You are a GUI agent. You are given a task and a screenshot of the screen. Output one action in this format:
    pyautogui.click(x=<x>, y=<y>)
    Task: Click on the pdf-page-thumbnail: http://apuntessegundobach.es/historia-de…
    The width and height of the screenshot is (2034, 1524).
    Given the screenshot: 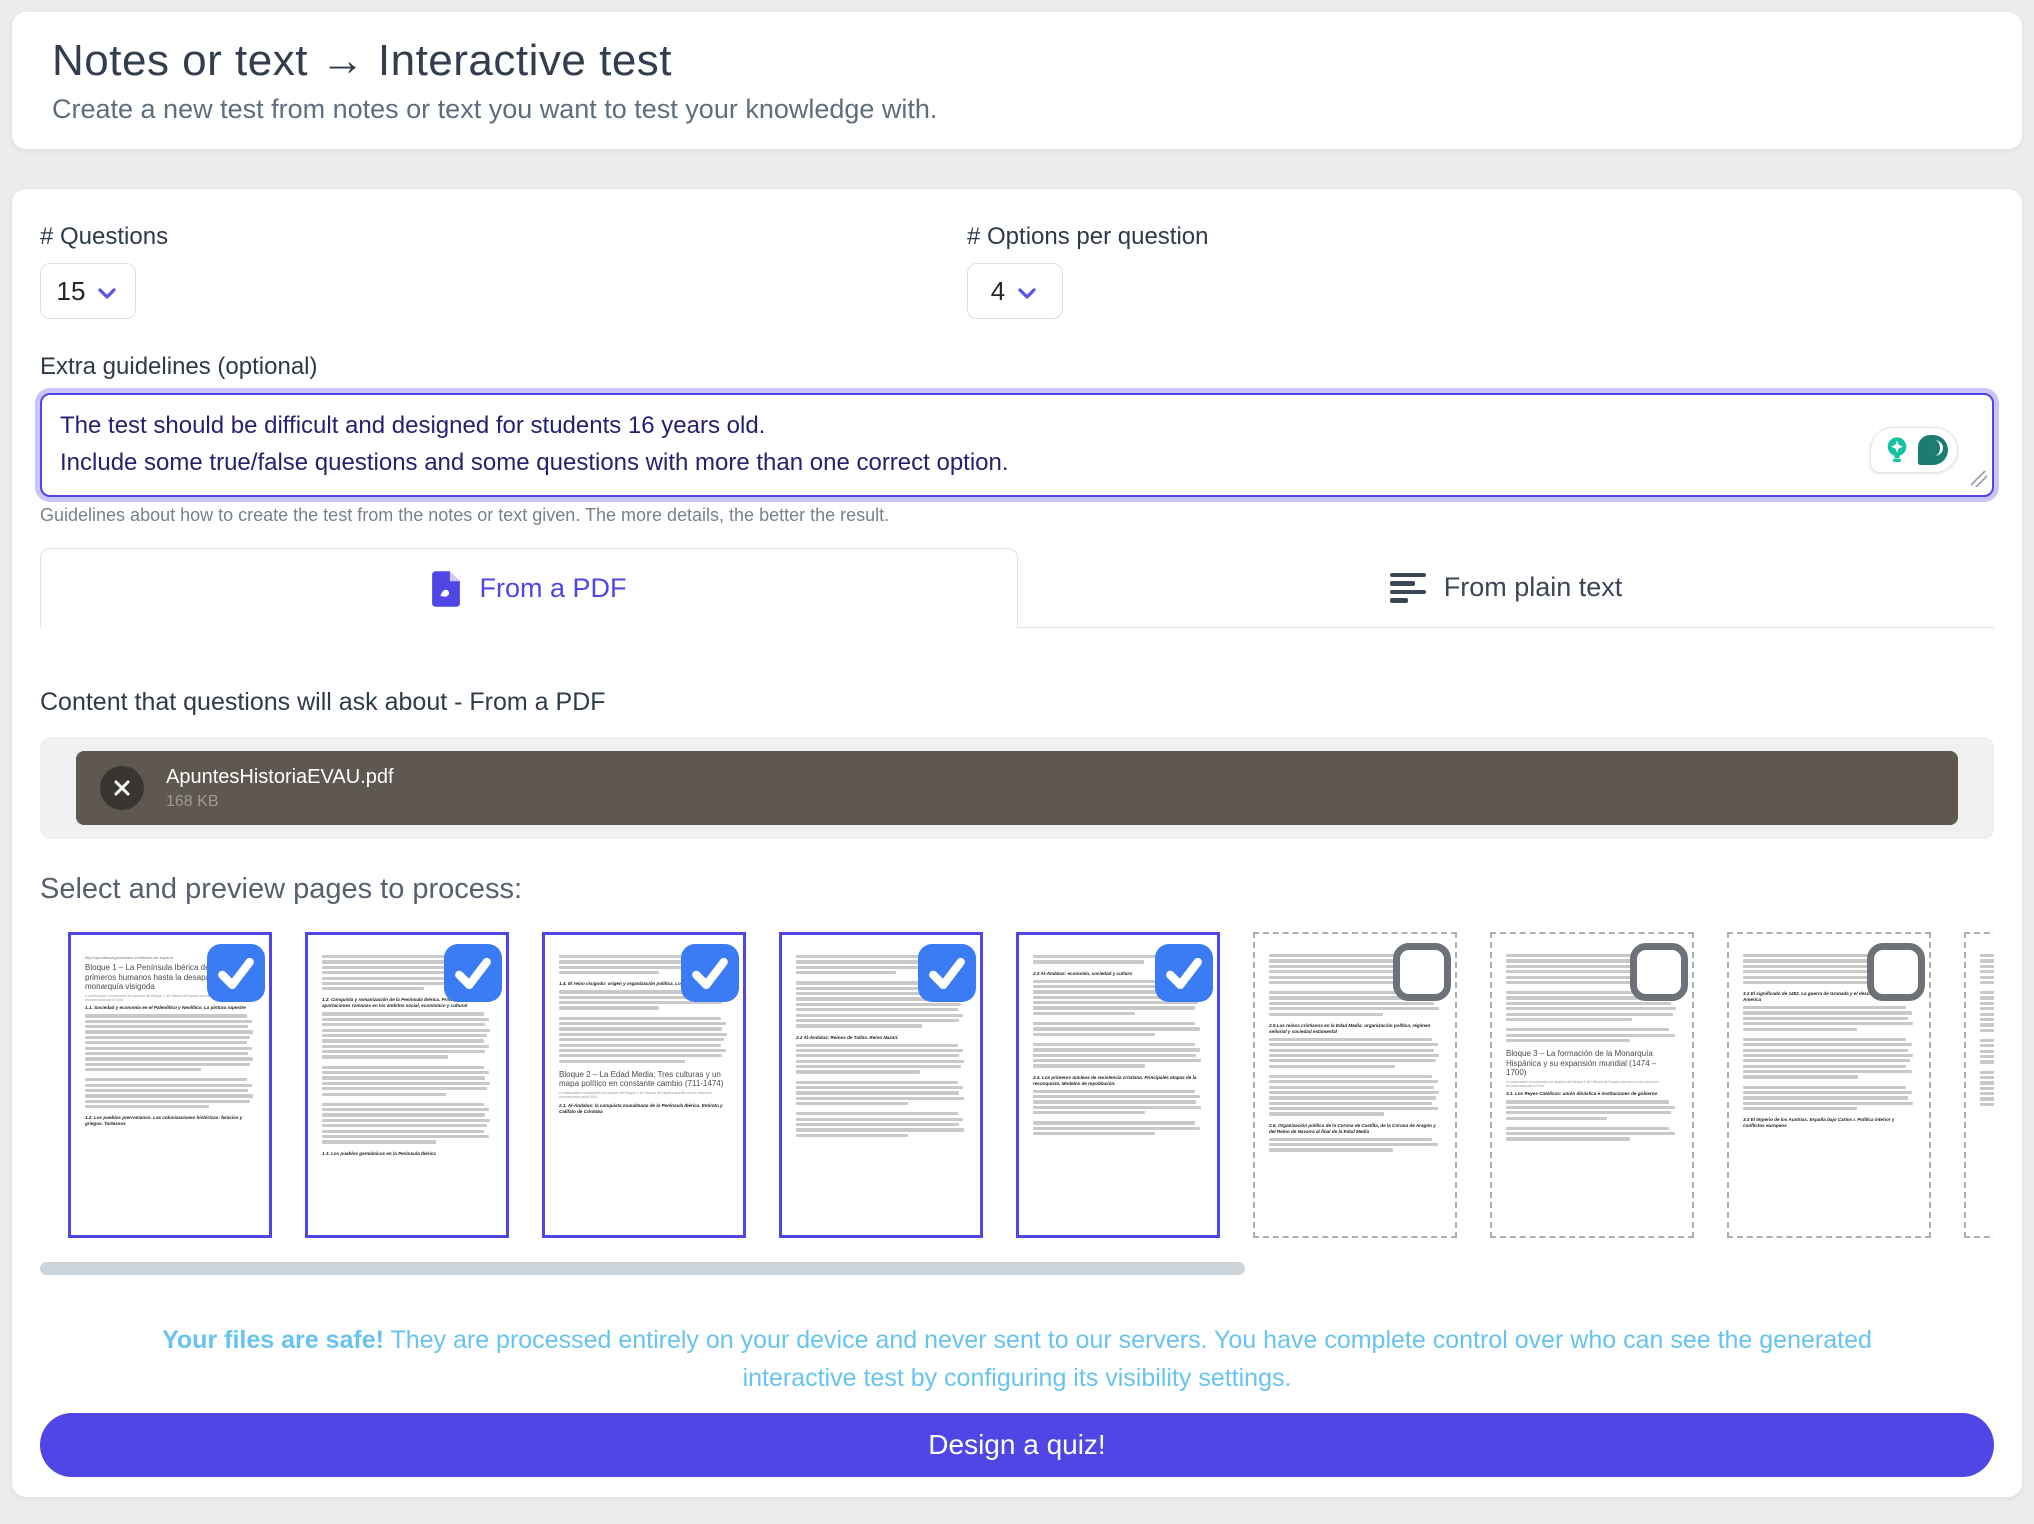 What is the action you would take?
    pyautogui.click(x=170, y=1085)
    